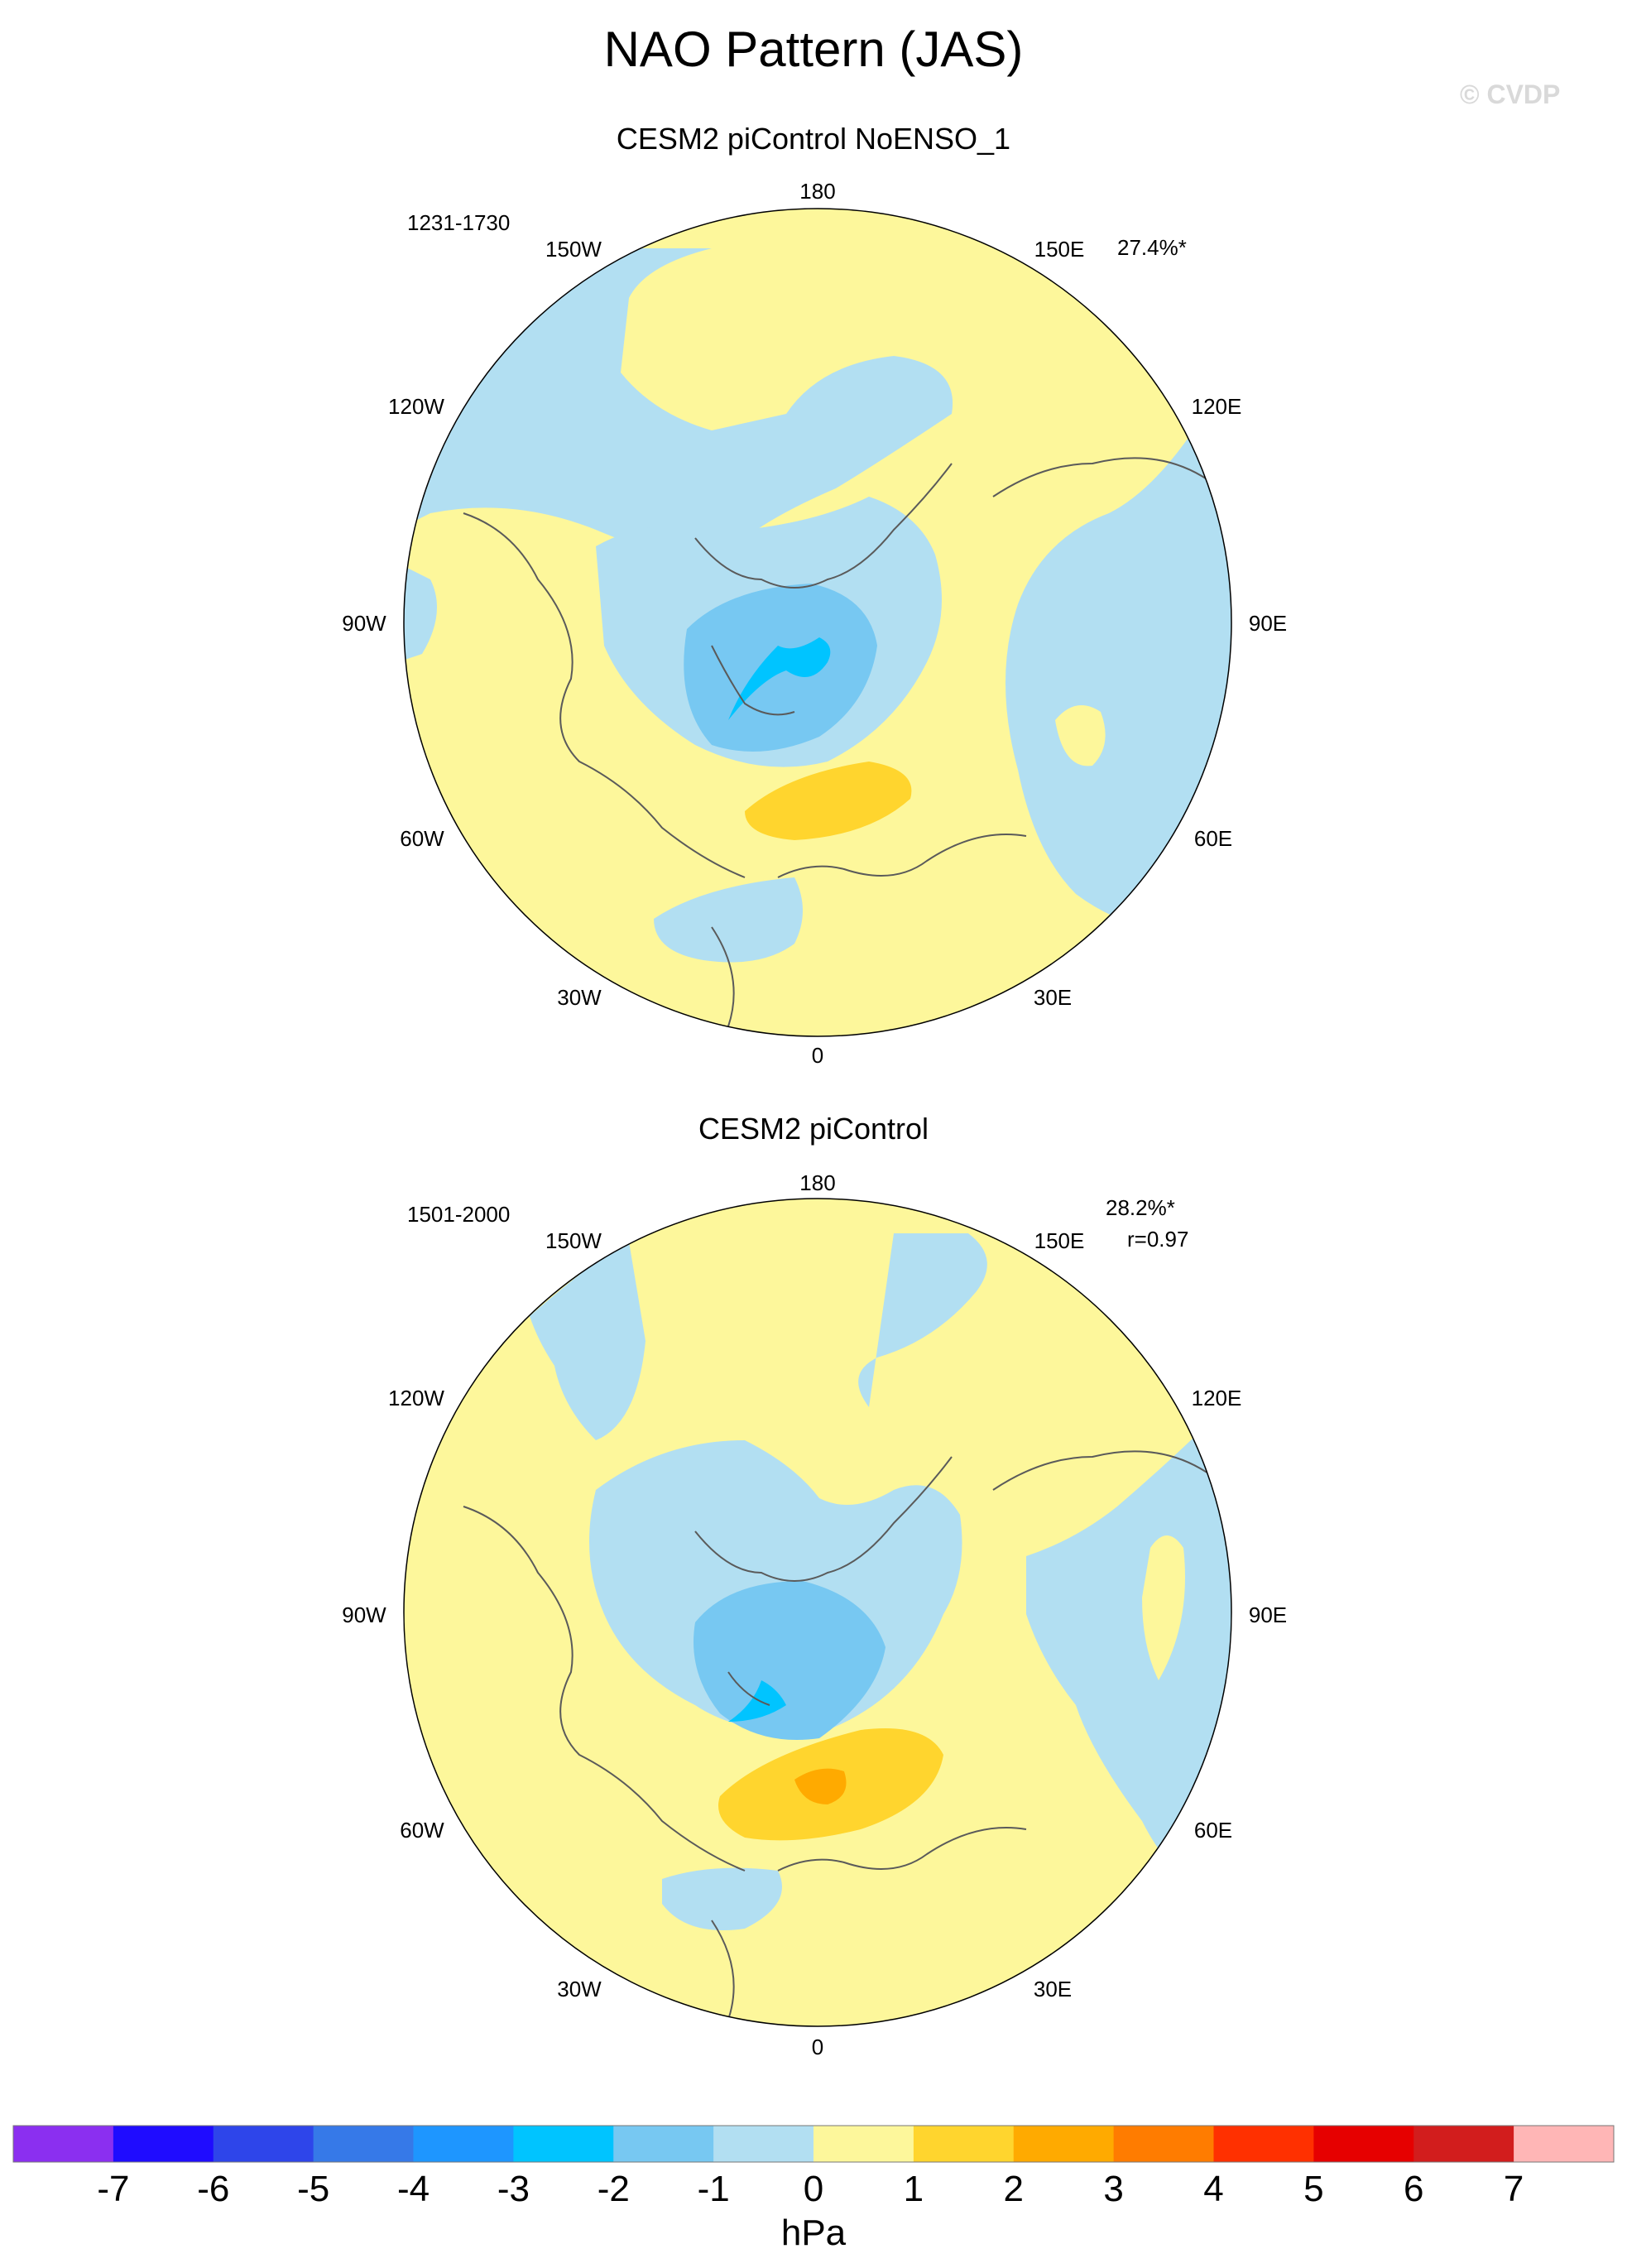 This screenshot has width=1627, height=2268. Describe the element at coordinates (813, 139) in the screenshot. I see `panel1-title: CESM2 piControl NoENSO_1` at that location.